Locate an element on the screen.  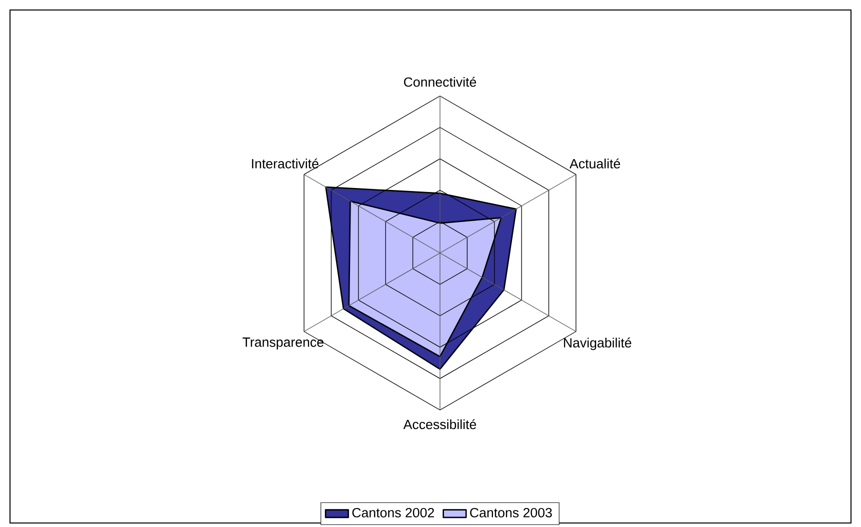
legend-label: Cantons 2002 is located at coordinates (393, 513).